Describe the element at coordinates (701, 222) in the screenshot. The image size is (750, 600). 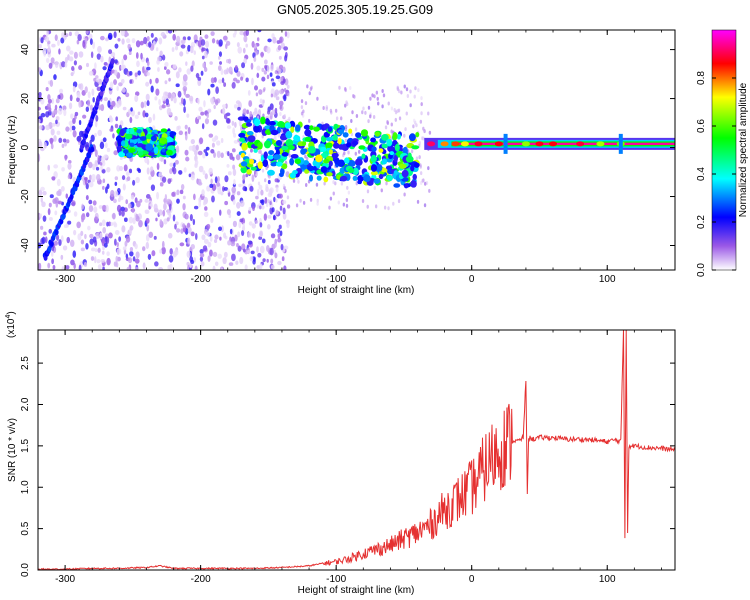
I see `colorbar-tick-label: 0.2` at that location.